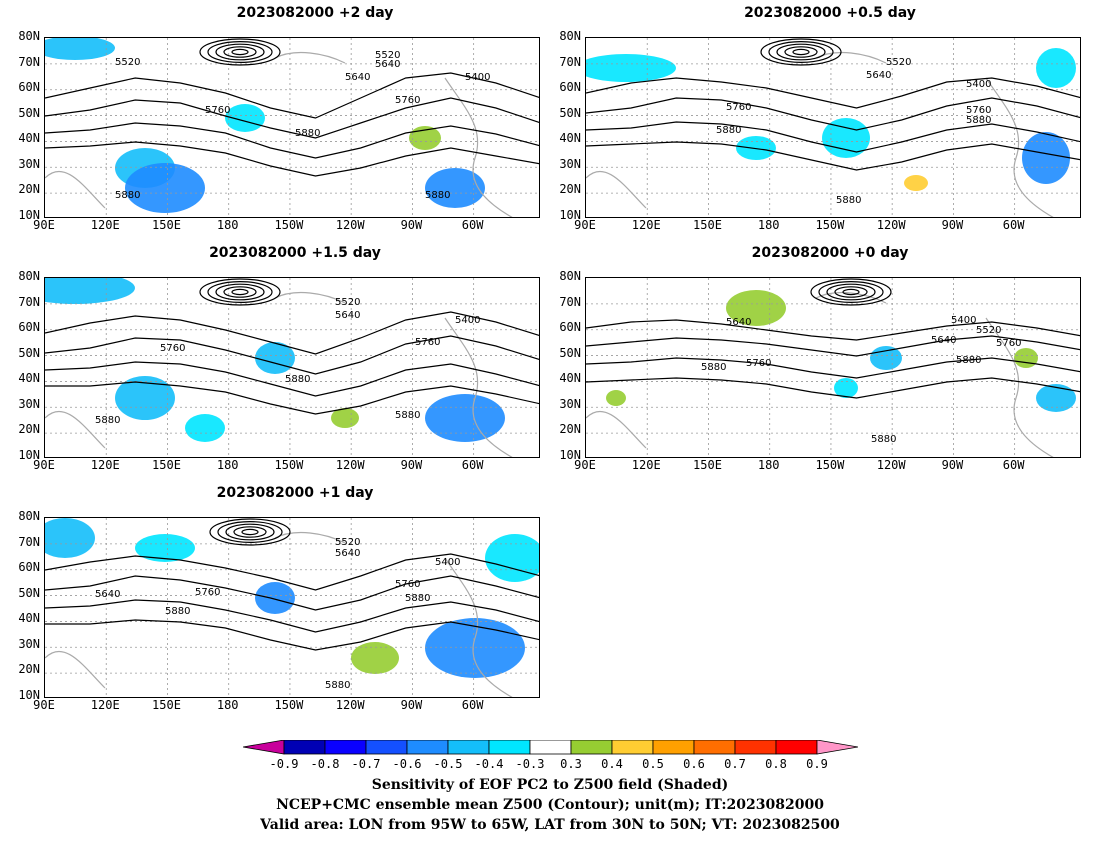  I want to click on map-plot-area: 5640 5400 5520 5640 5760 5880 5760 5880 5880, so click(833, 367).